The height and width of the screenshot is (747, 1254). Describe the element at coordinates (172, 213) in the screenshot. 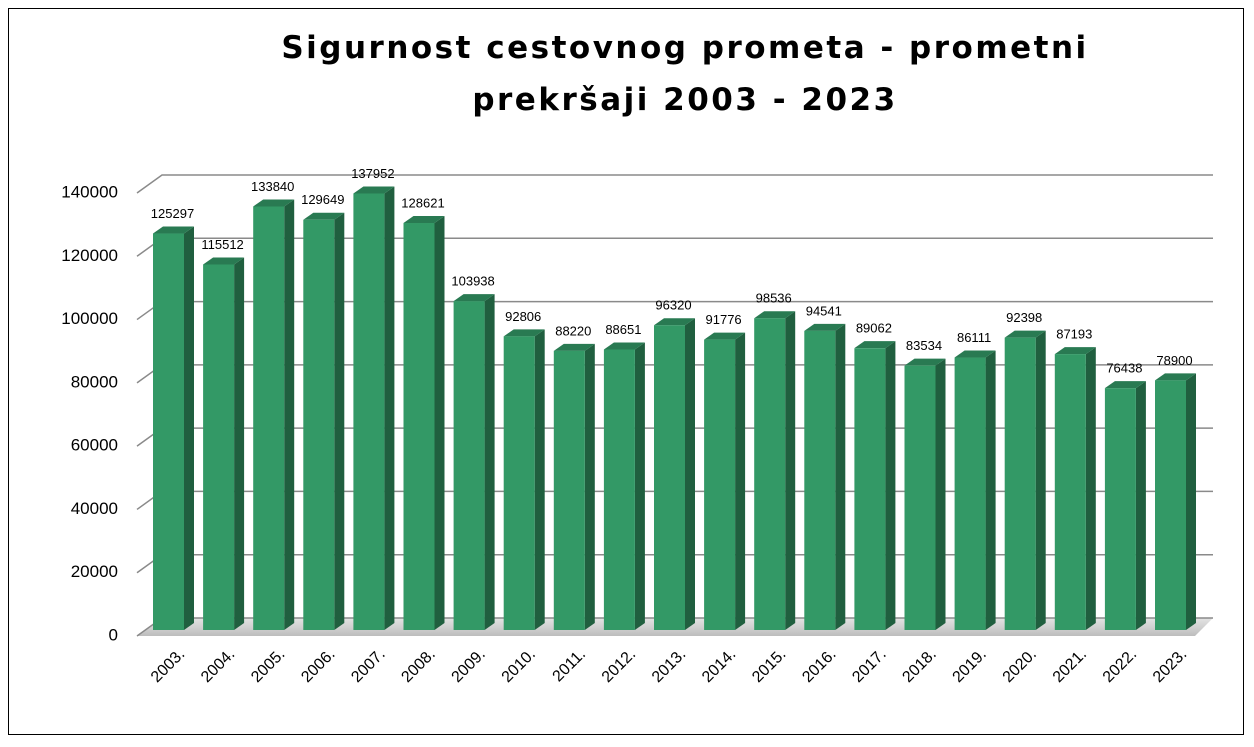

I see `value-label: 125297` at that location.